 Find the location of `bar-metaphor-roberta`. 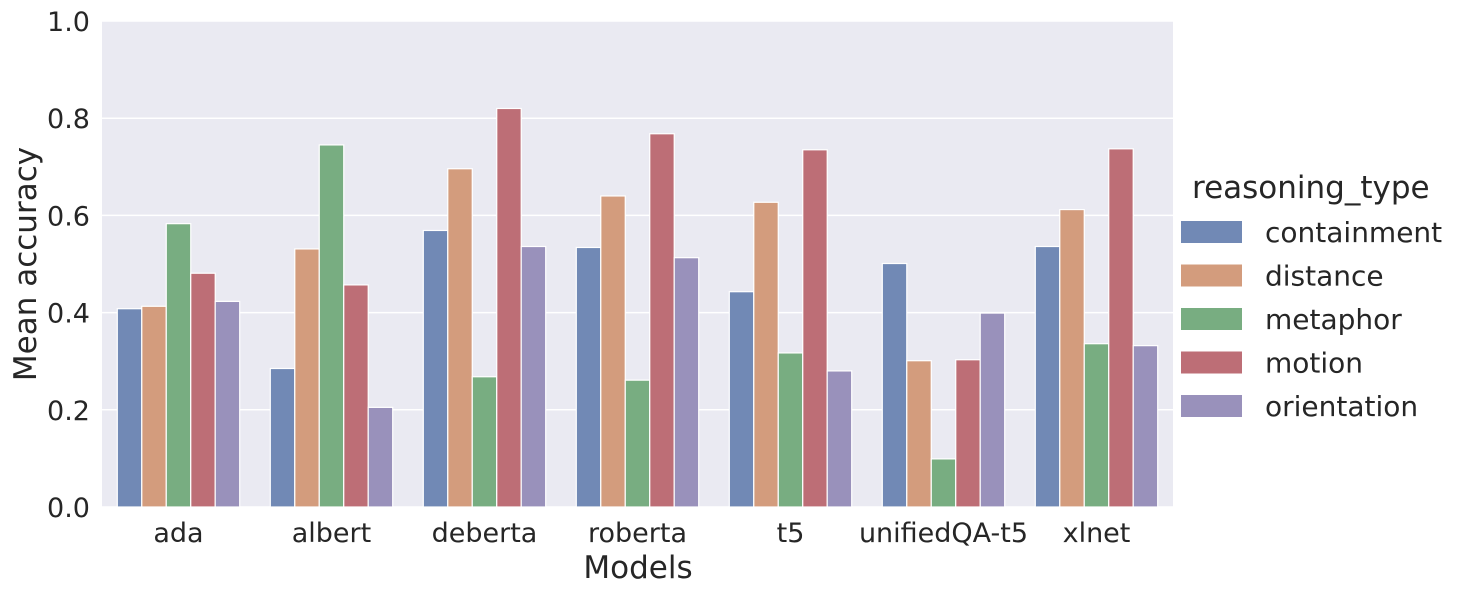

bar-metaphor-roberta is located at coordinates (637, 443).